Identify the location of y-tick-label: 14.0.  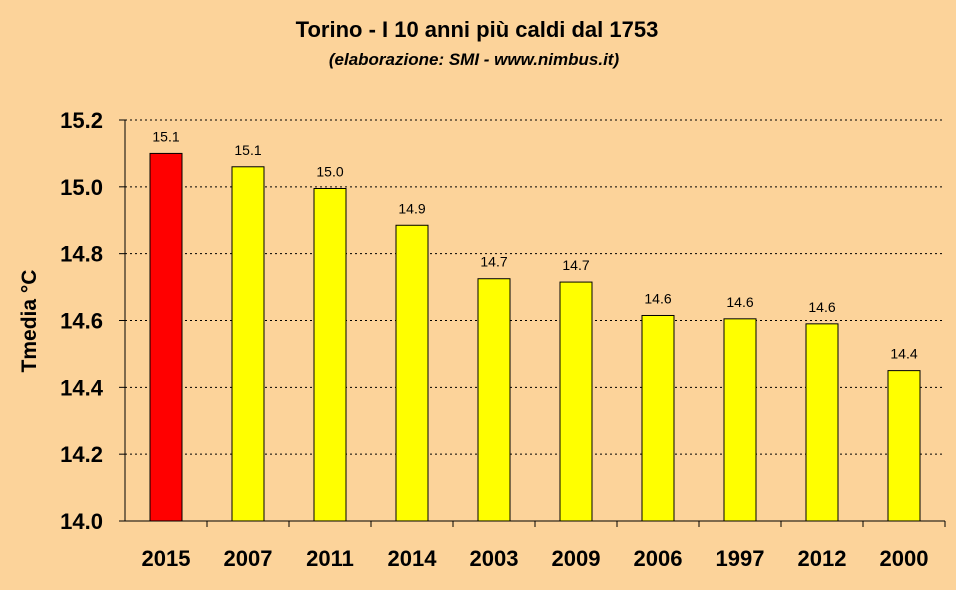
(81, 521).